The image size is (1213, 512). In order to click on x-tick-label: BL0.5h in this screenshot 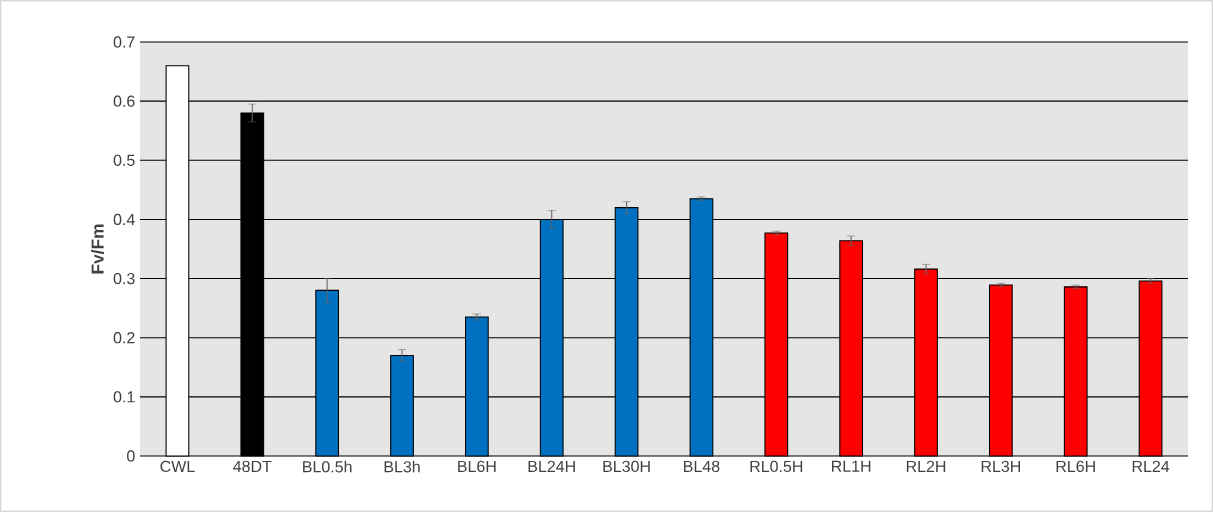, I will do `click(327, 466)`.